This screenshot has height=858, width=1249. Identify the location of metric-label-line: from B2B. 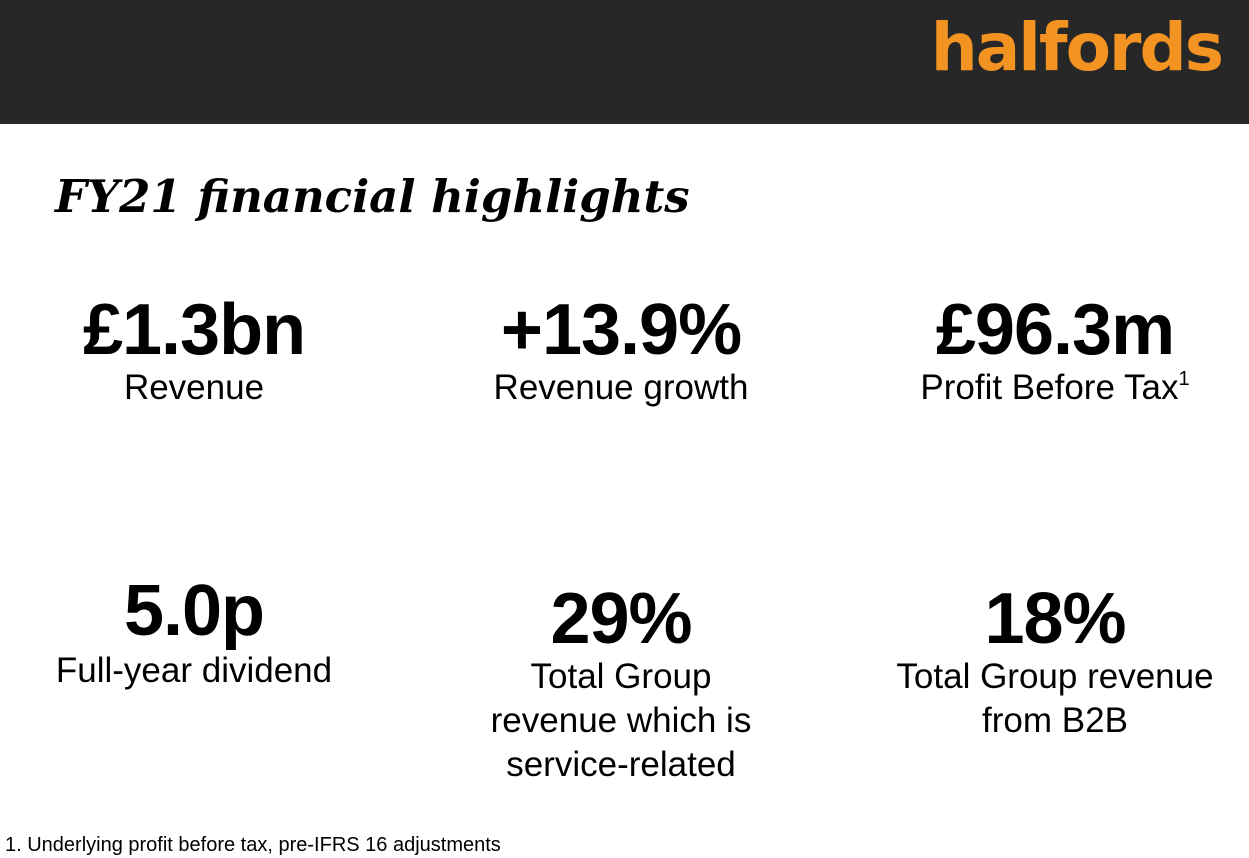
(1055, 720).